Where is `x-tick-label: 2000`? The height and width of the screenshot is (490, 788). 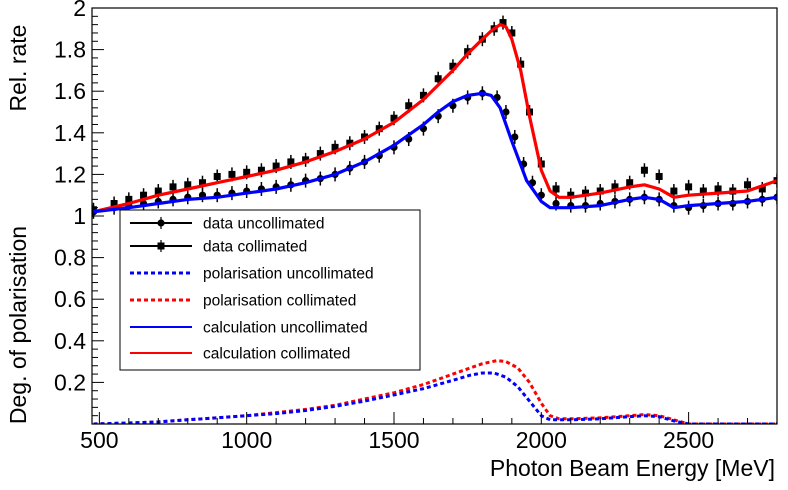 x-tick-label: 2000 is located at coordinates (541, 440).